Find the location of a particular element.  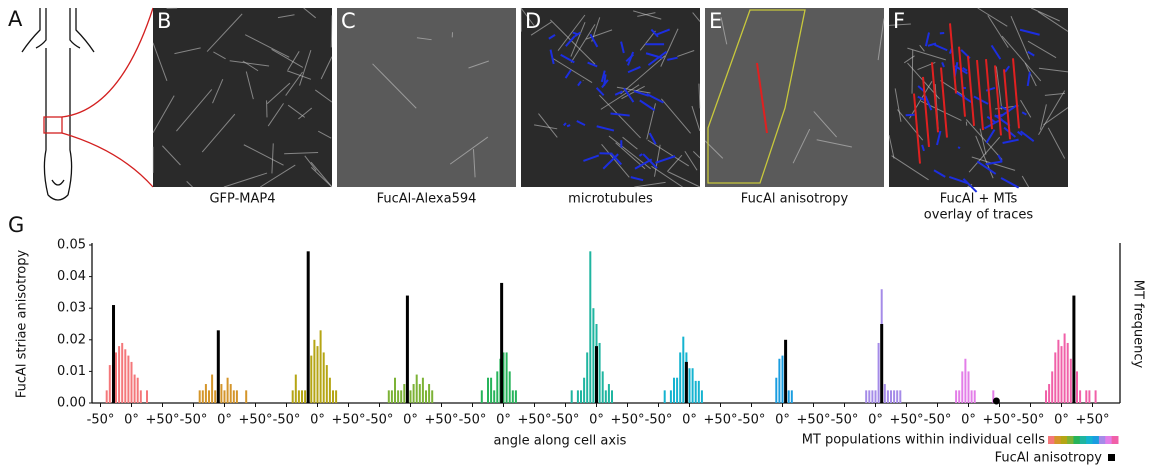

stem-outline is located at coordinates (58, 124).